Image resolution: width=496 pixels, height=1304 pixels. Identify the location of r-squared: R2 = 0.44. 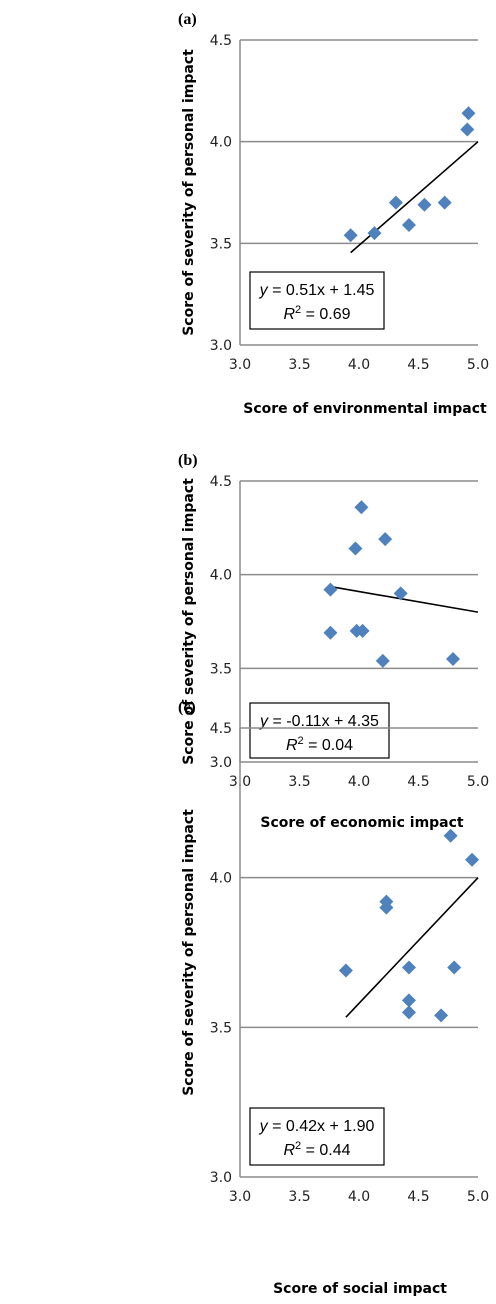
(316, 1149).